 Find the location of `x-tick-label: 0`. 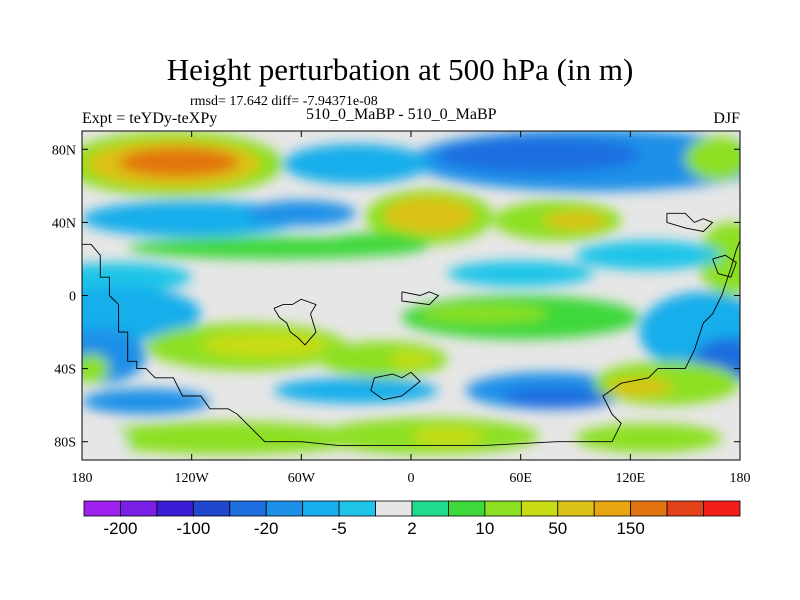

x-tick-label: 0 is located at coordinates (411, 478).